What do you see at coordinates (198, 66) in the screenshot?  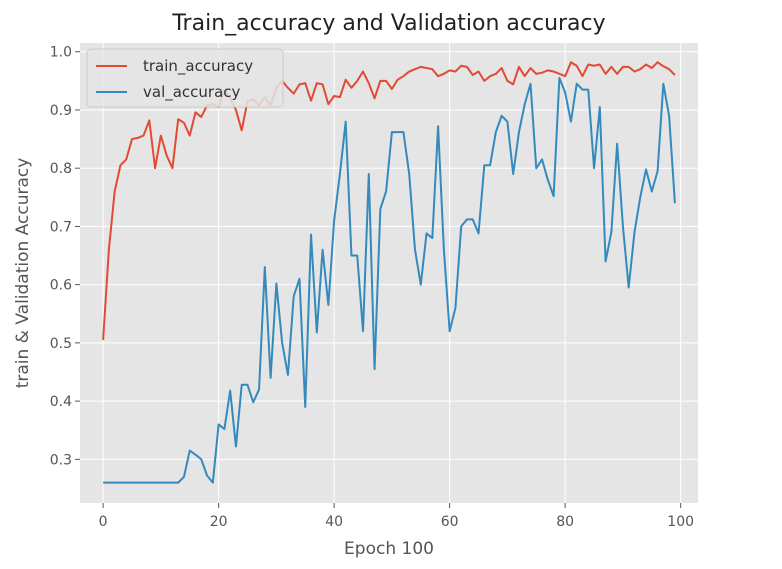 I see `legend-label: train_accuracy` at bounding box center [198, 66].